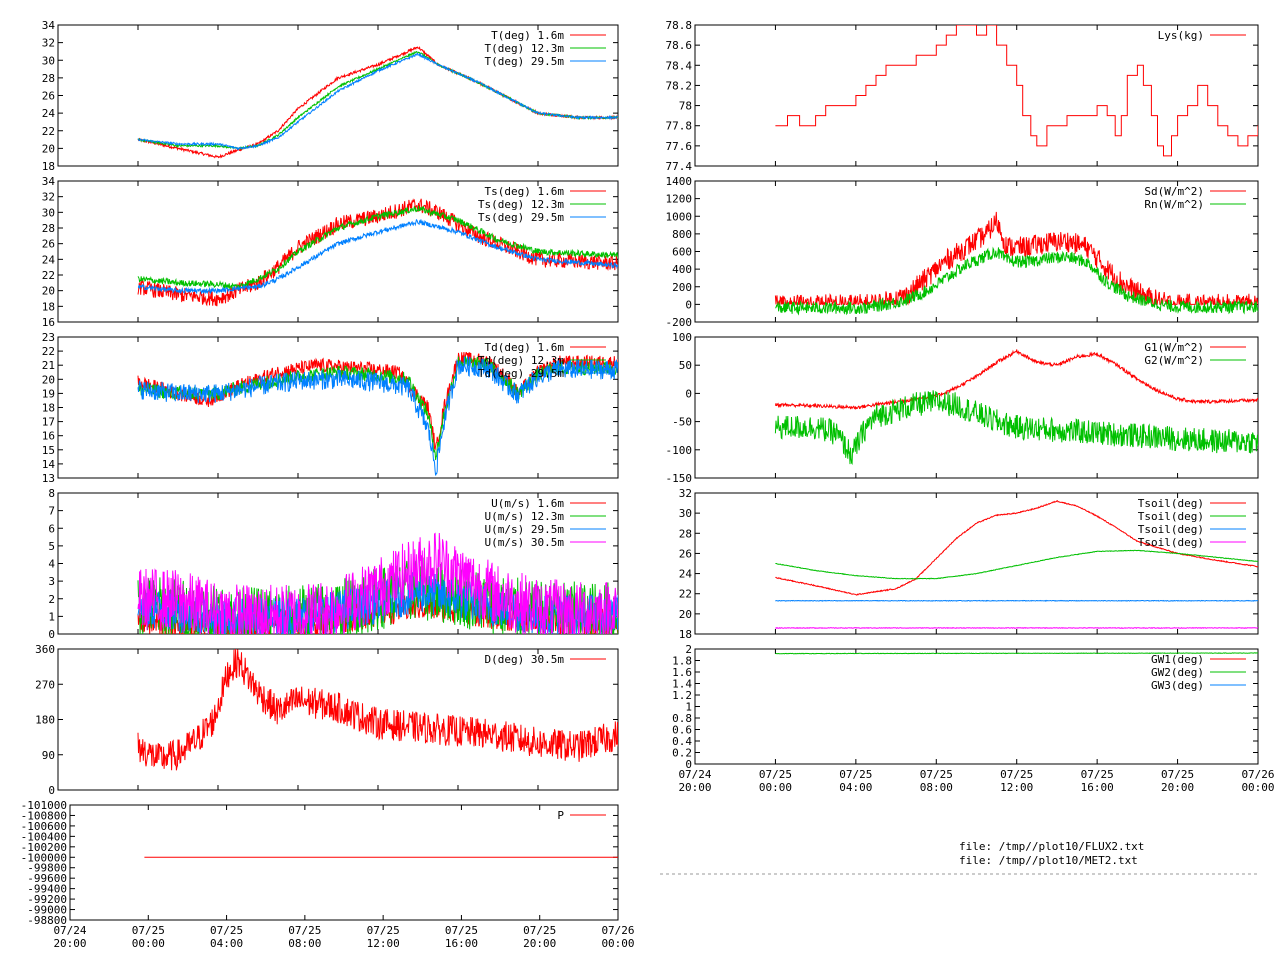 The image size is (1280, 960). I want to click on y-tick-label: 78.4, so click(679, 65).